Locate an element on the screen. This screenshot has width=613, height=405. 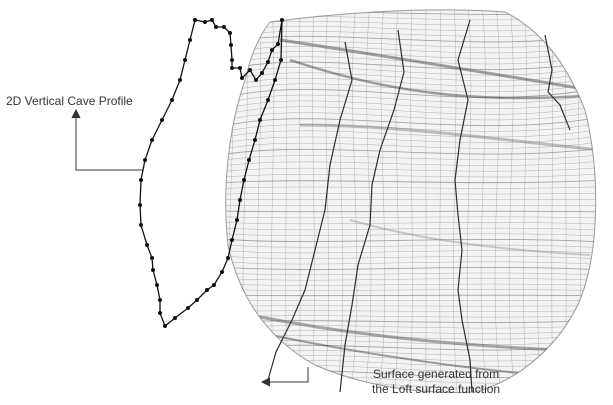
surface-leader is located at coordinates (285, 375).